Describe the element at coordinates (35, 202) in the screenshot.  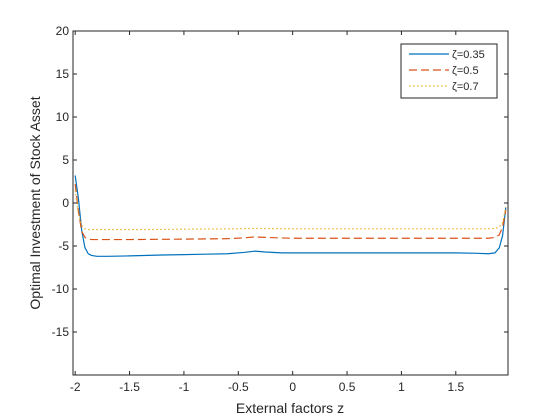
I see `y-axis-label: Optimal Investment of Stock Asset` at that location.